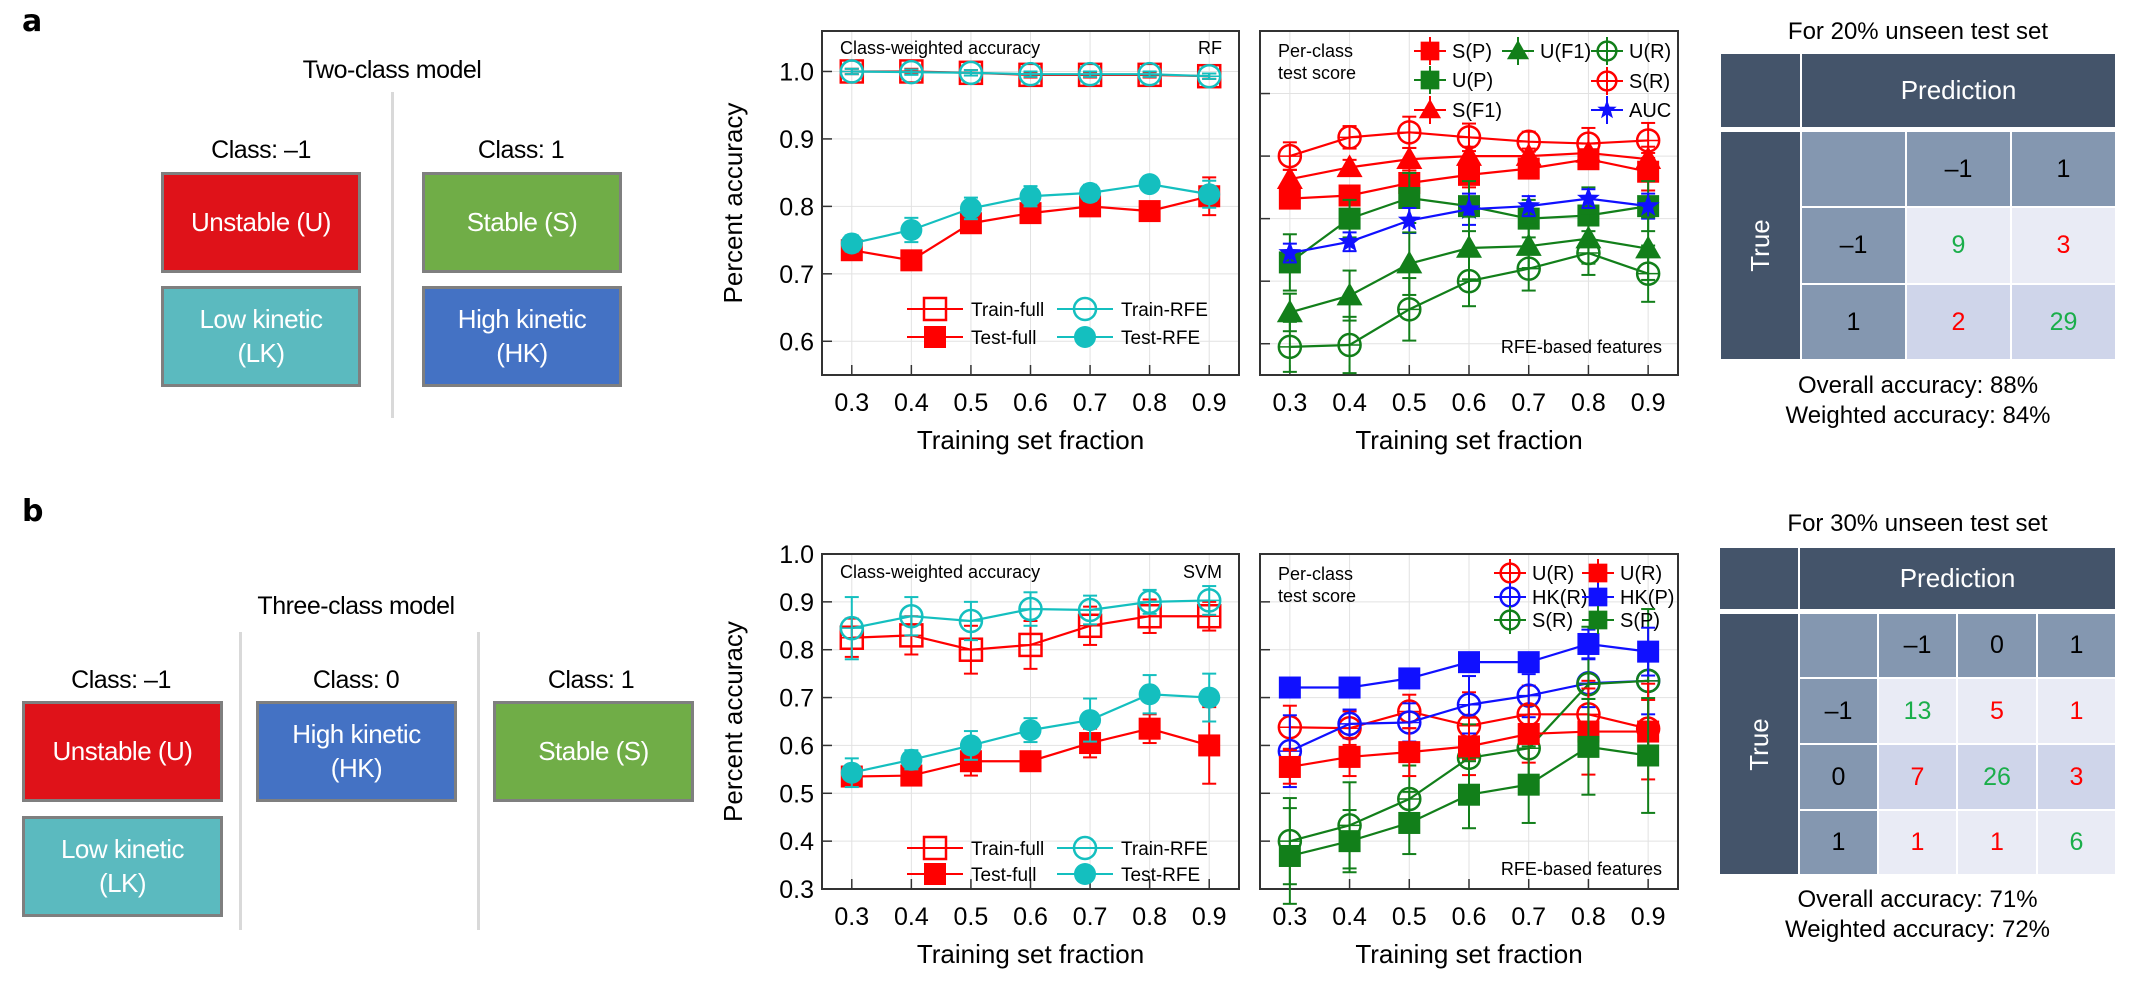 Image resolution: width=2132 pixels, height=1002 pixels. What do you see at coordinates (796, 794) in the screenshot?
I see `y-tick-label: 0.5` at bounding box center [796, 794].